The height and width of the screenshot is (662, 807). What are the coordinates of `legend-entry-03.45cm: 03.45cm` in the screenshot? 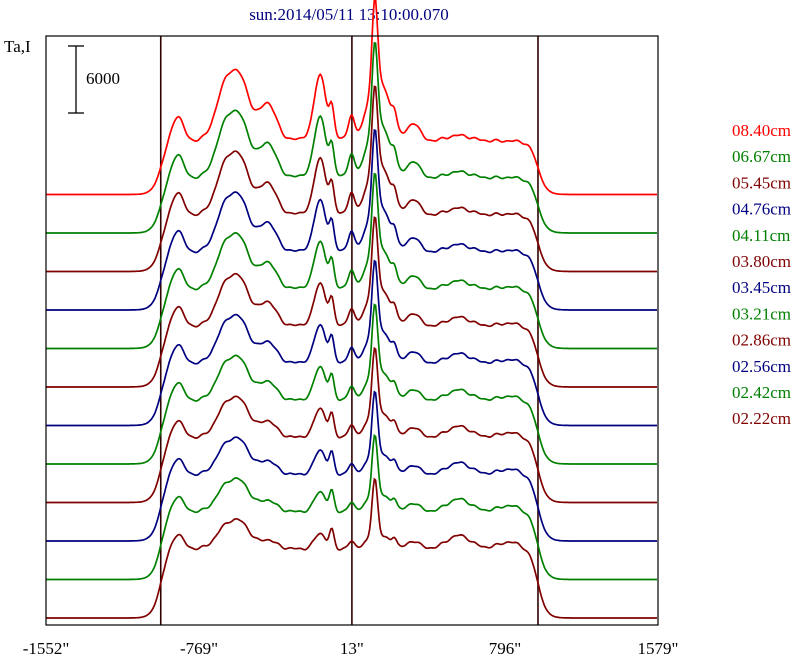 It's located at (761, 287).